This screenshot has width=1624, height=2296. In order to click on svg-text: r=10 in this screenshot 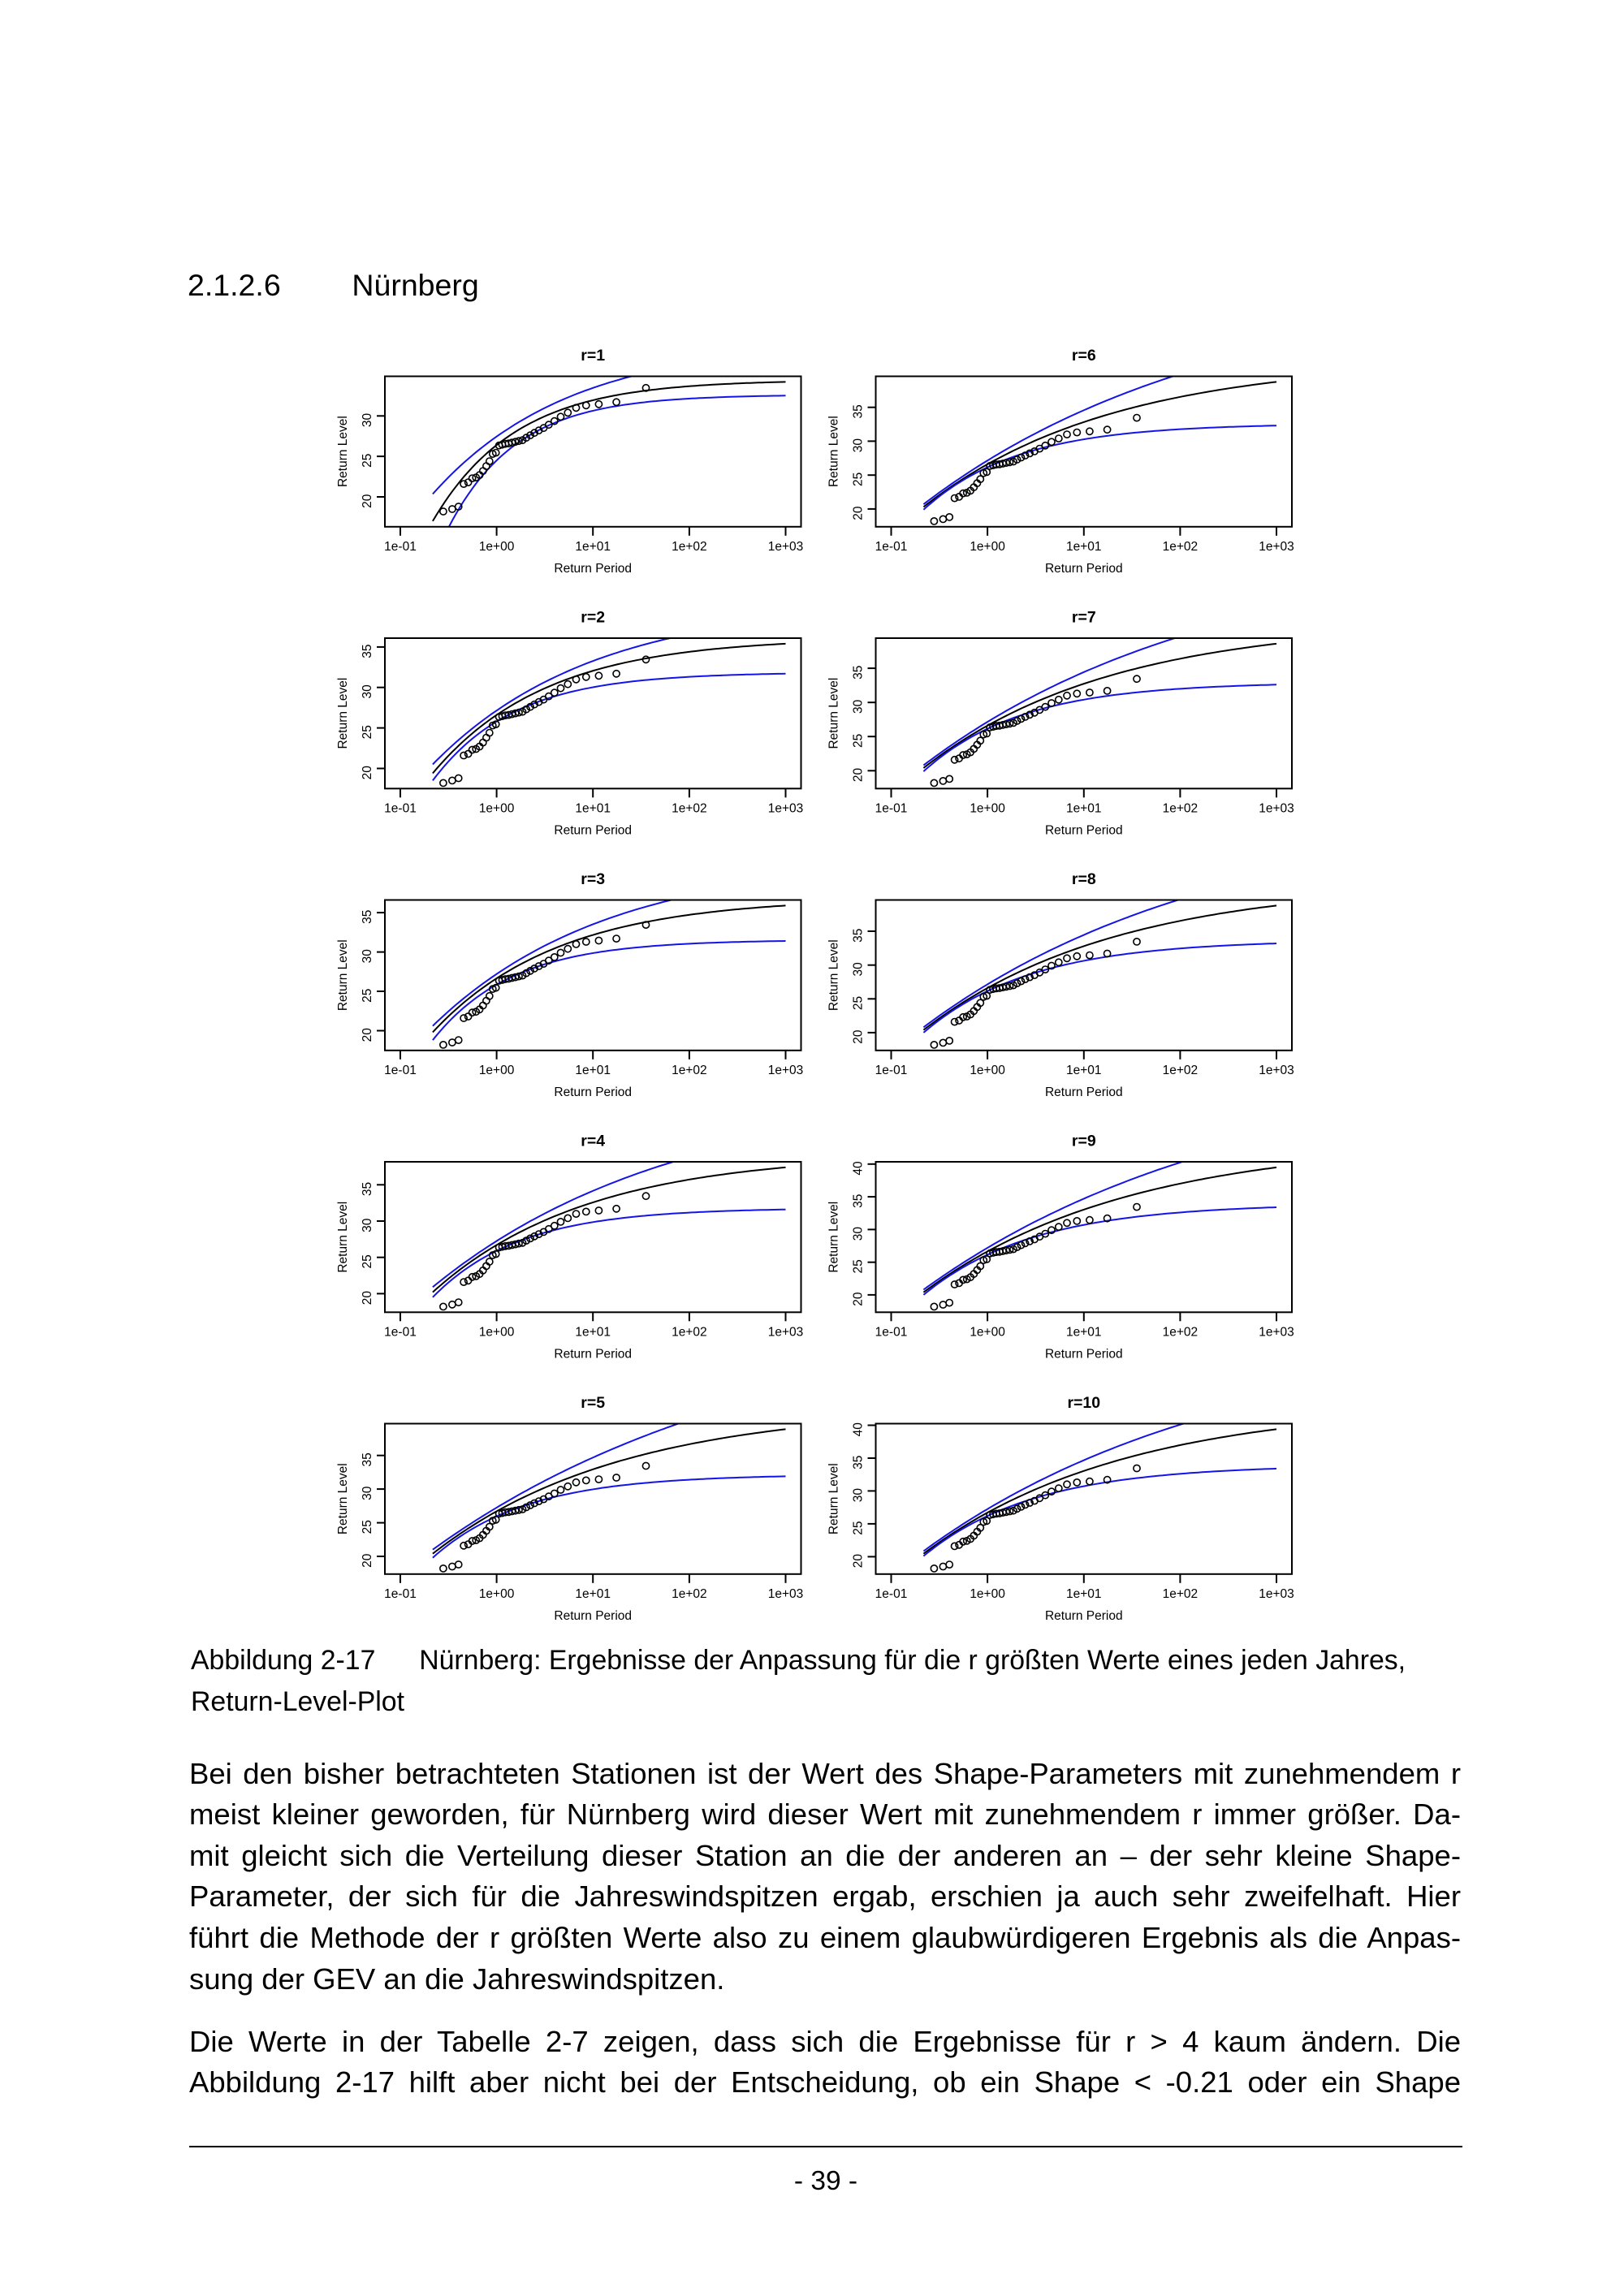, I will do `click(1084, 1403)`.